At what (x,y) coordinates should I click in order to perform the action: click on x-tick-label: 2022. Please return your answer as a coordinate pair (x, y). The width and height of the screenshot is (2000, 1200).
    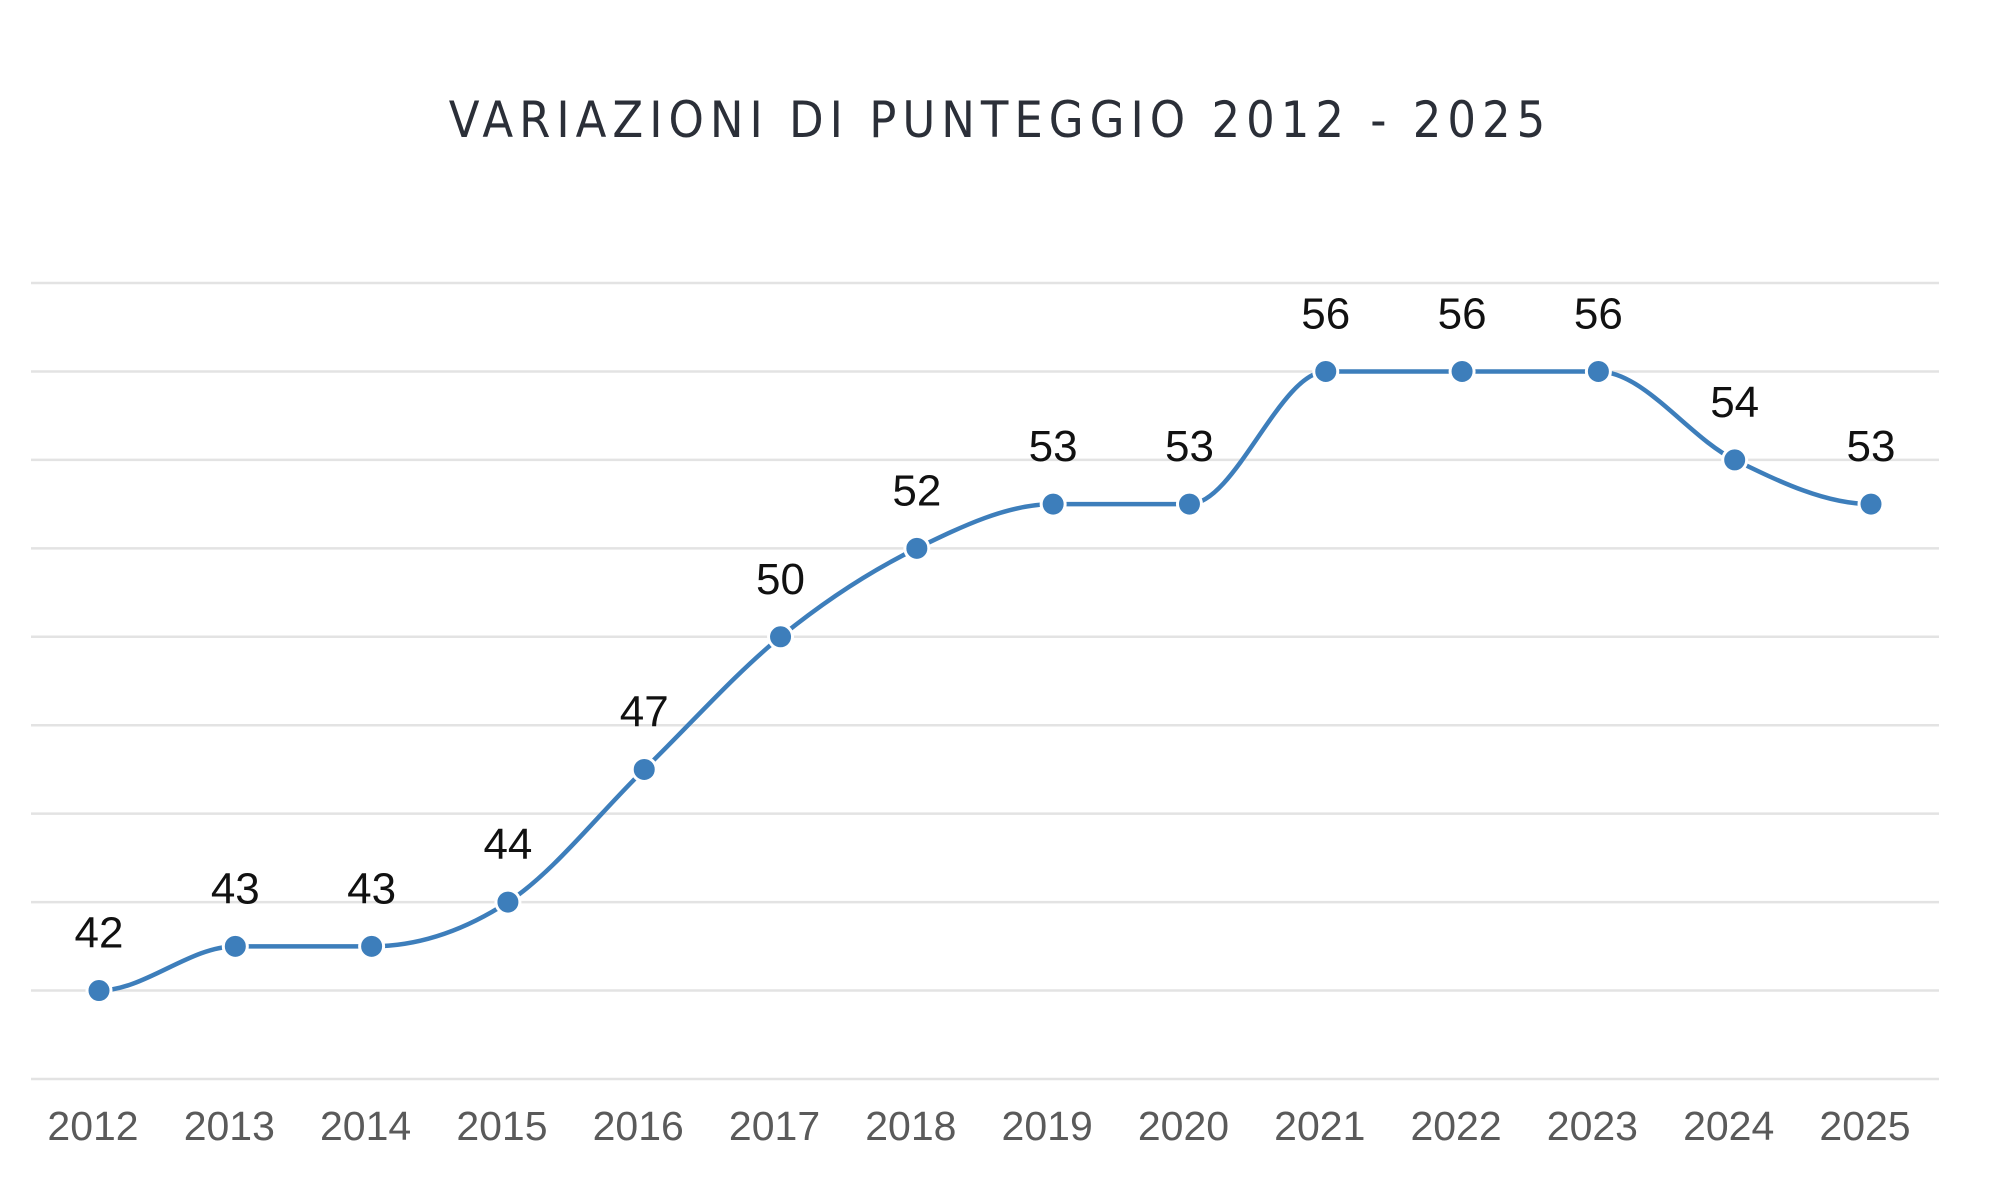
    Looking at the image, I should click on (1455, 1126).